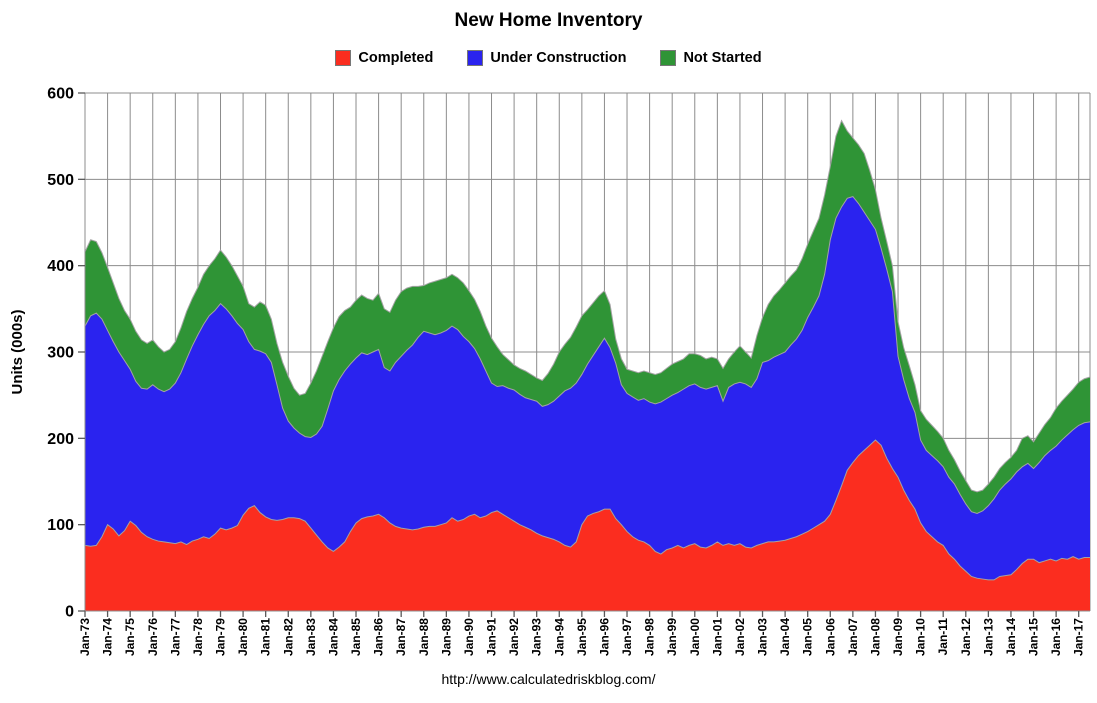 The height and width of the screenshot is (703, 1097). Describe the element at coordinates (424, 637) in the screenshot. I see `x-tick-label: Jan-88` at that location.